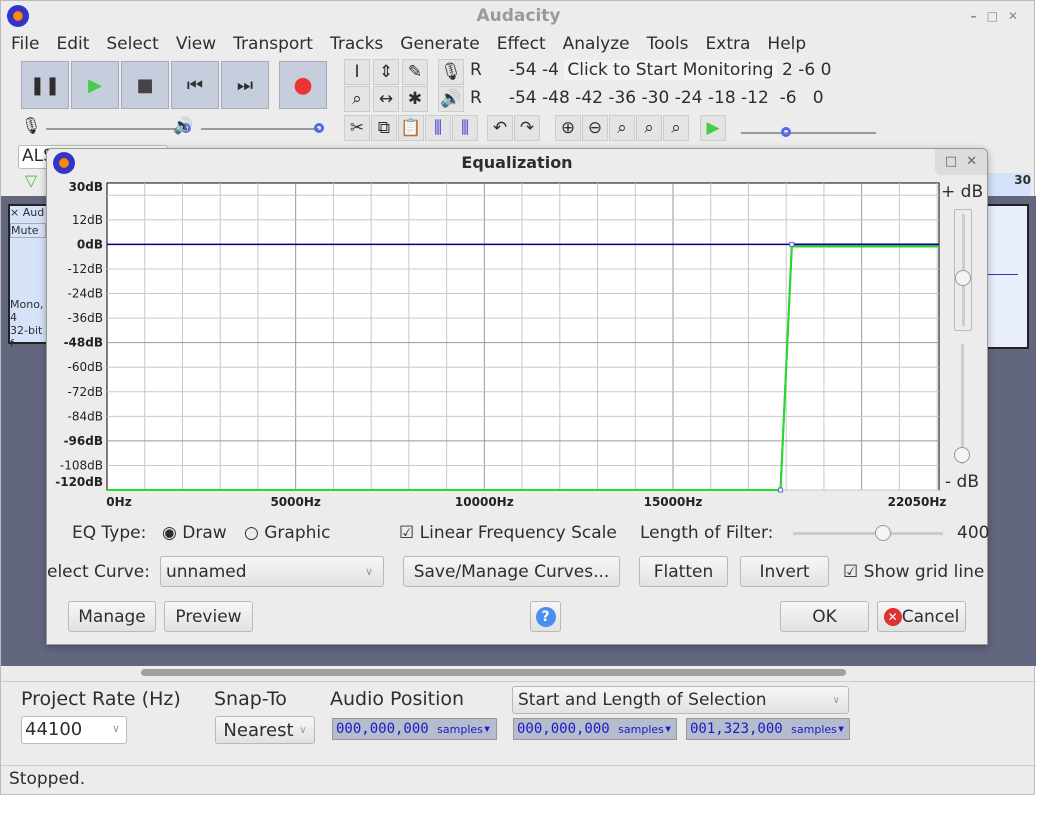 This screenshot has height=825, width=1041. I want to click on menu-tools: Tools, so click(667, 44).